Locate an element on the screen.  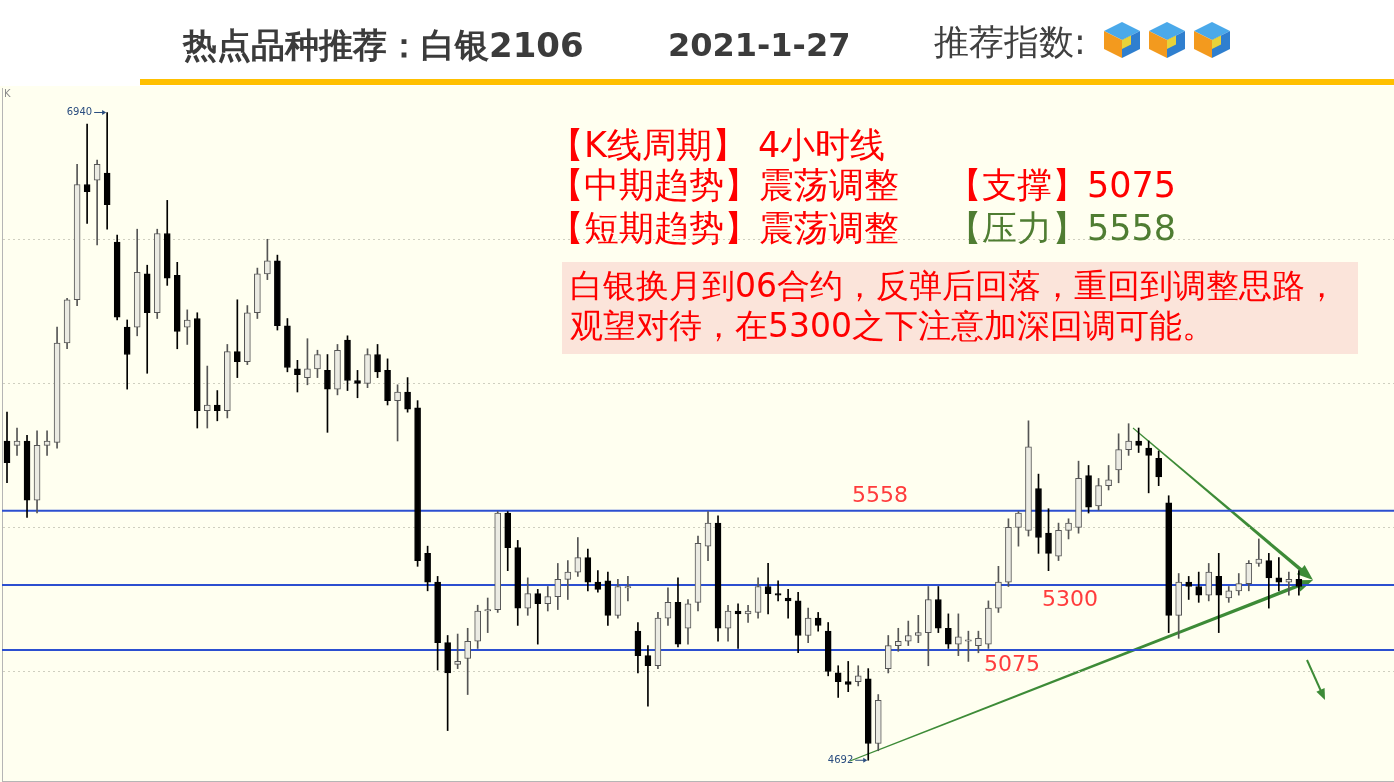
annotation: 【支撑】5075 is located at coordinates (1062, 185).